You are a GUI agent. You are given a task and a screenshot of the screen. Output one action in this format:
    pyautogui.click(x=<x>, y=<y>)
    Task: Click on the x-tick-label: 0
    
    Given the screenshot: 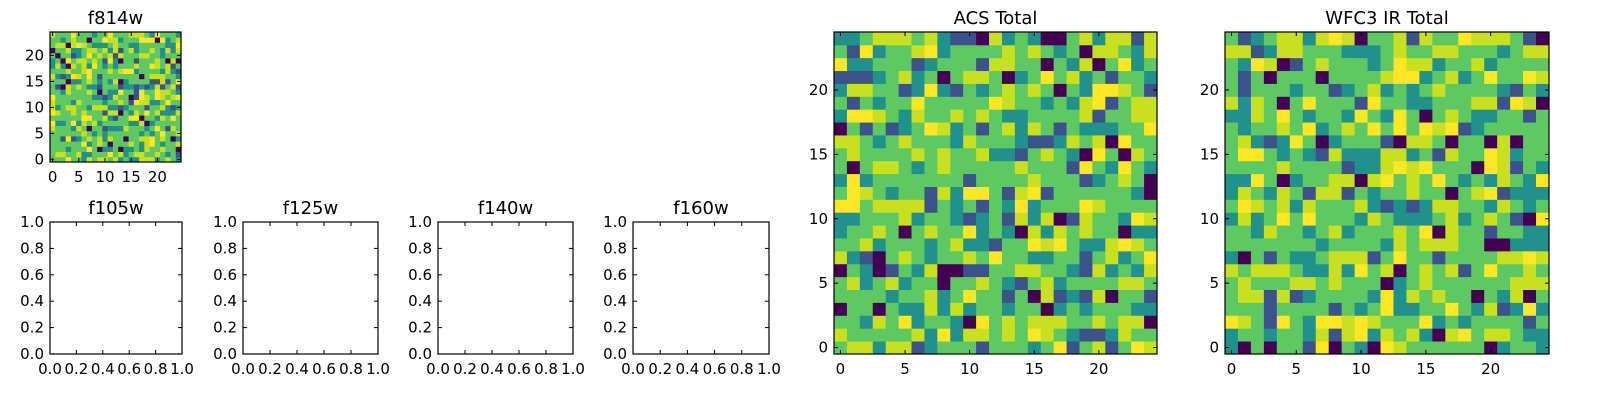 What is the action you would take?
    pyautogui.click(x=1232, y=369)
    